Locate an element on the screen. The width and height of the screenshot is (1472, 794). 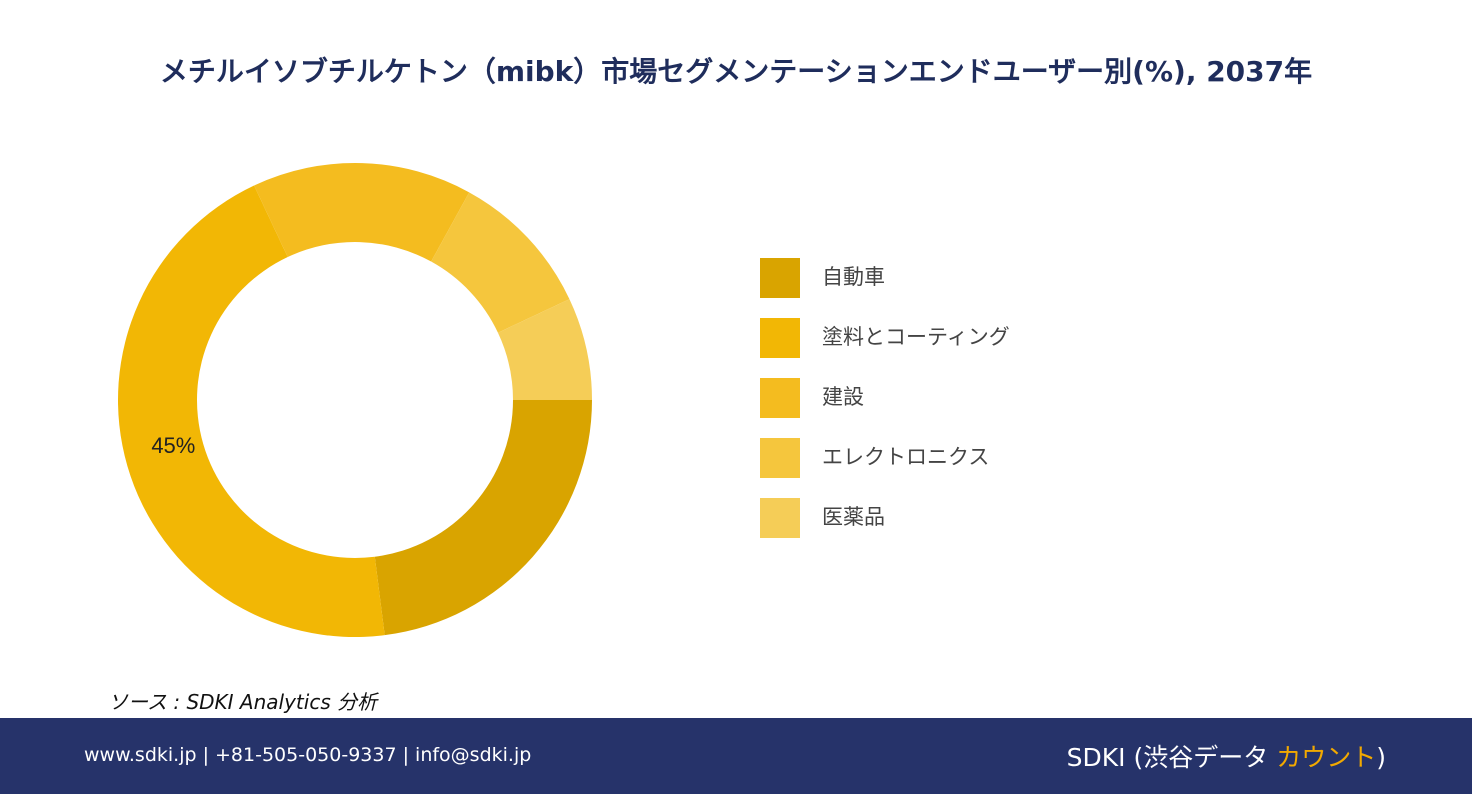
brand-end: ) is located at coordinates (1381, 757).